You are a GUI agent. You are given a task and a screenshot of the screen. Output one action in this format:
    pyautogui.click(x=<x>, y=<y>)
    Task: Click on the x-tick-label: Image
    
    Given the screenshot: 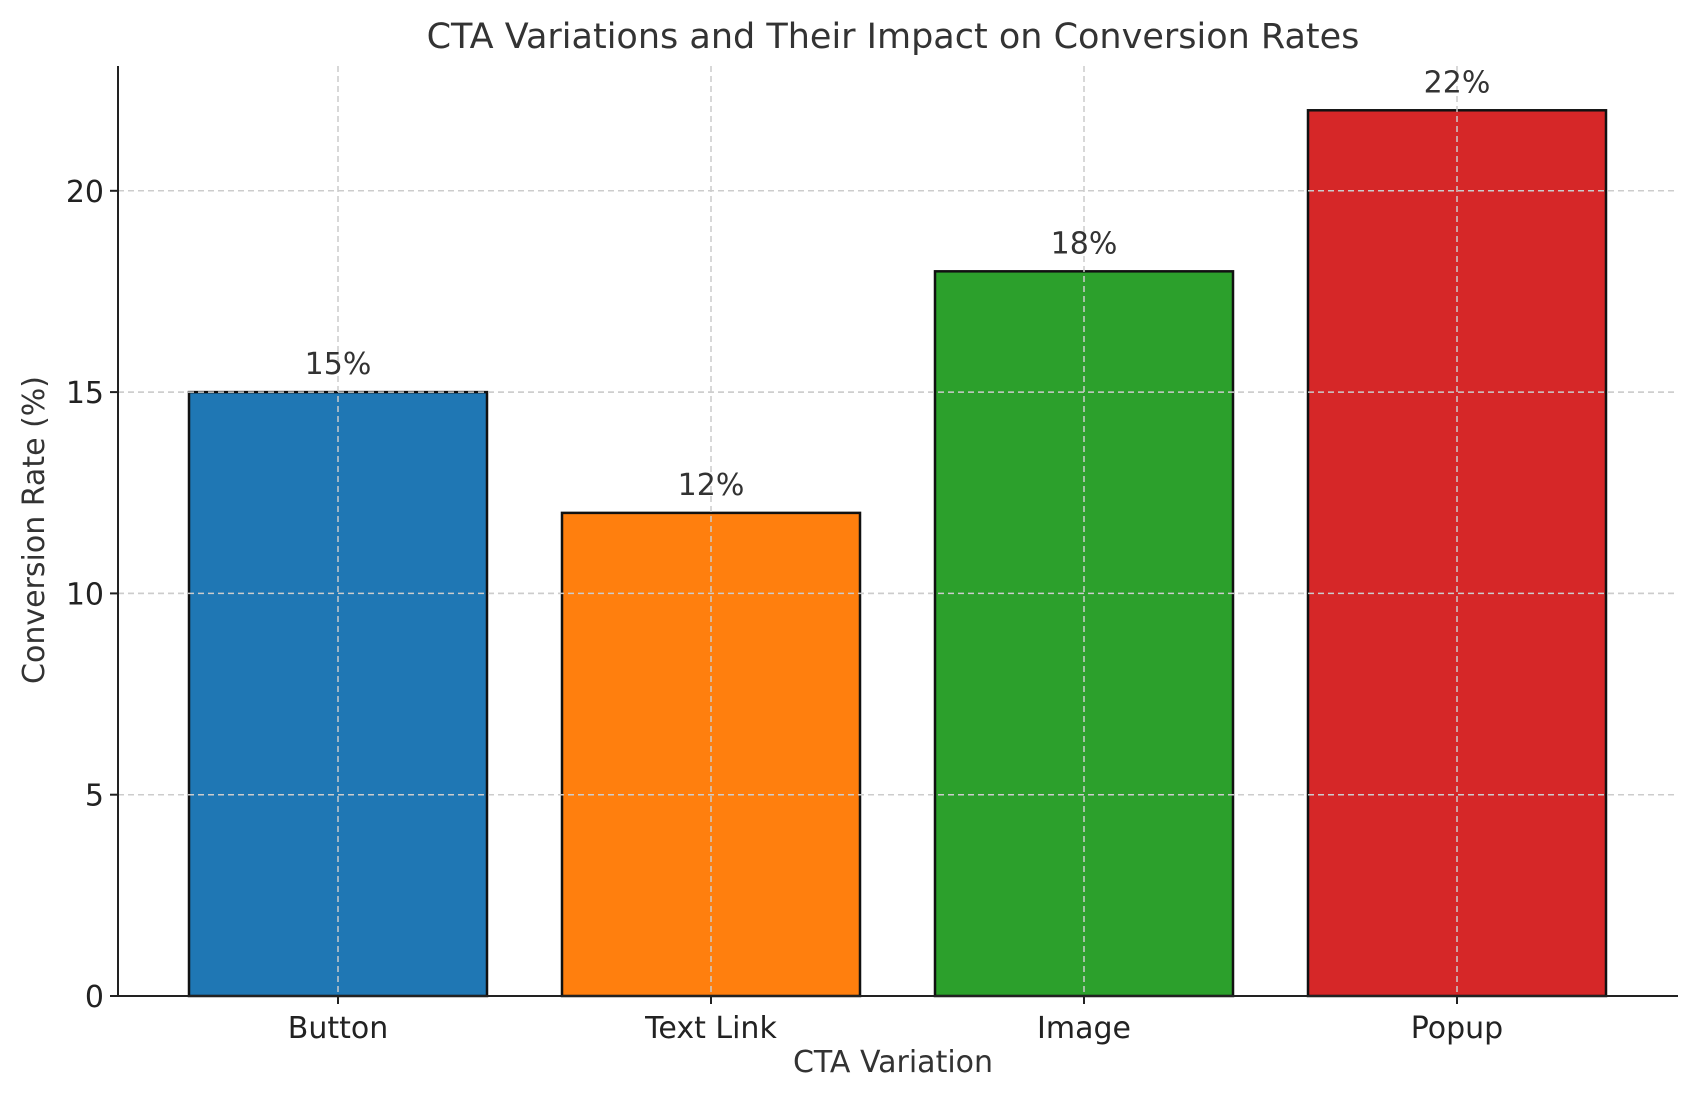 What is the action you would take?
    pyautogui.click(x=1084, y=1028)
    